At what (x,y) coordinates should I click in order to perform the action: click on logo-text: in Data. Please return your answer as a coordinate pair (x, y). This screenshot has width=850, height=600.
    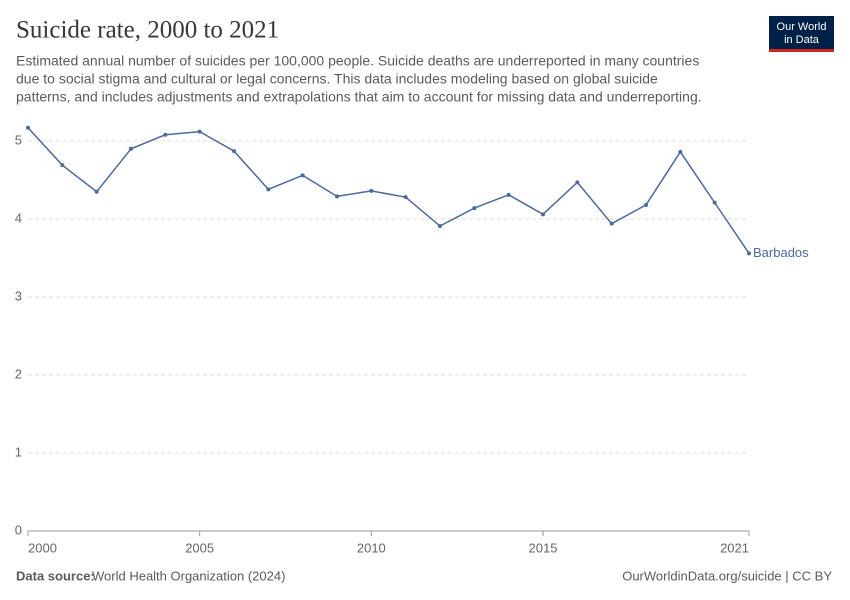
    Looking at the image, I should click on (802, 40).